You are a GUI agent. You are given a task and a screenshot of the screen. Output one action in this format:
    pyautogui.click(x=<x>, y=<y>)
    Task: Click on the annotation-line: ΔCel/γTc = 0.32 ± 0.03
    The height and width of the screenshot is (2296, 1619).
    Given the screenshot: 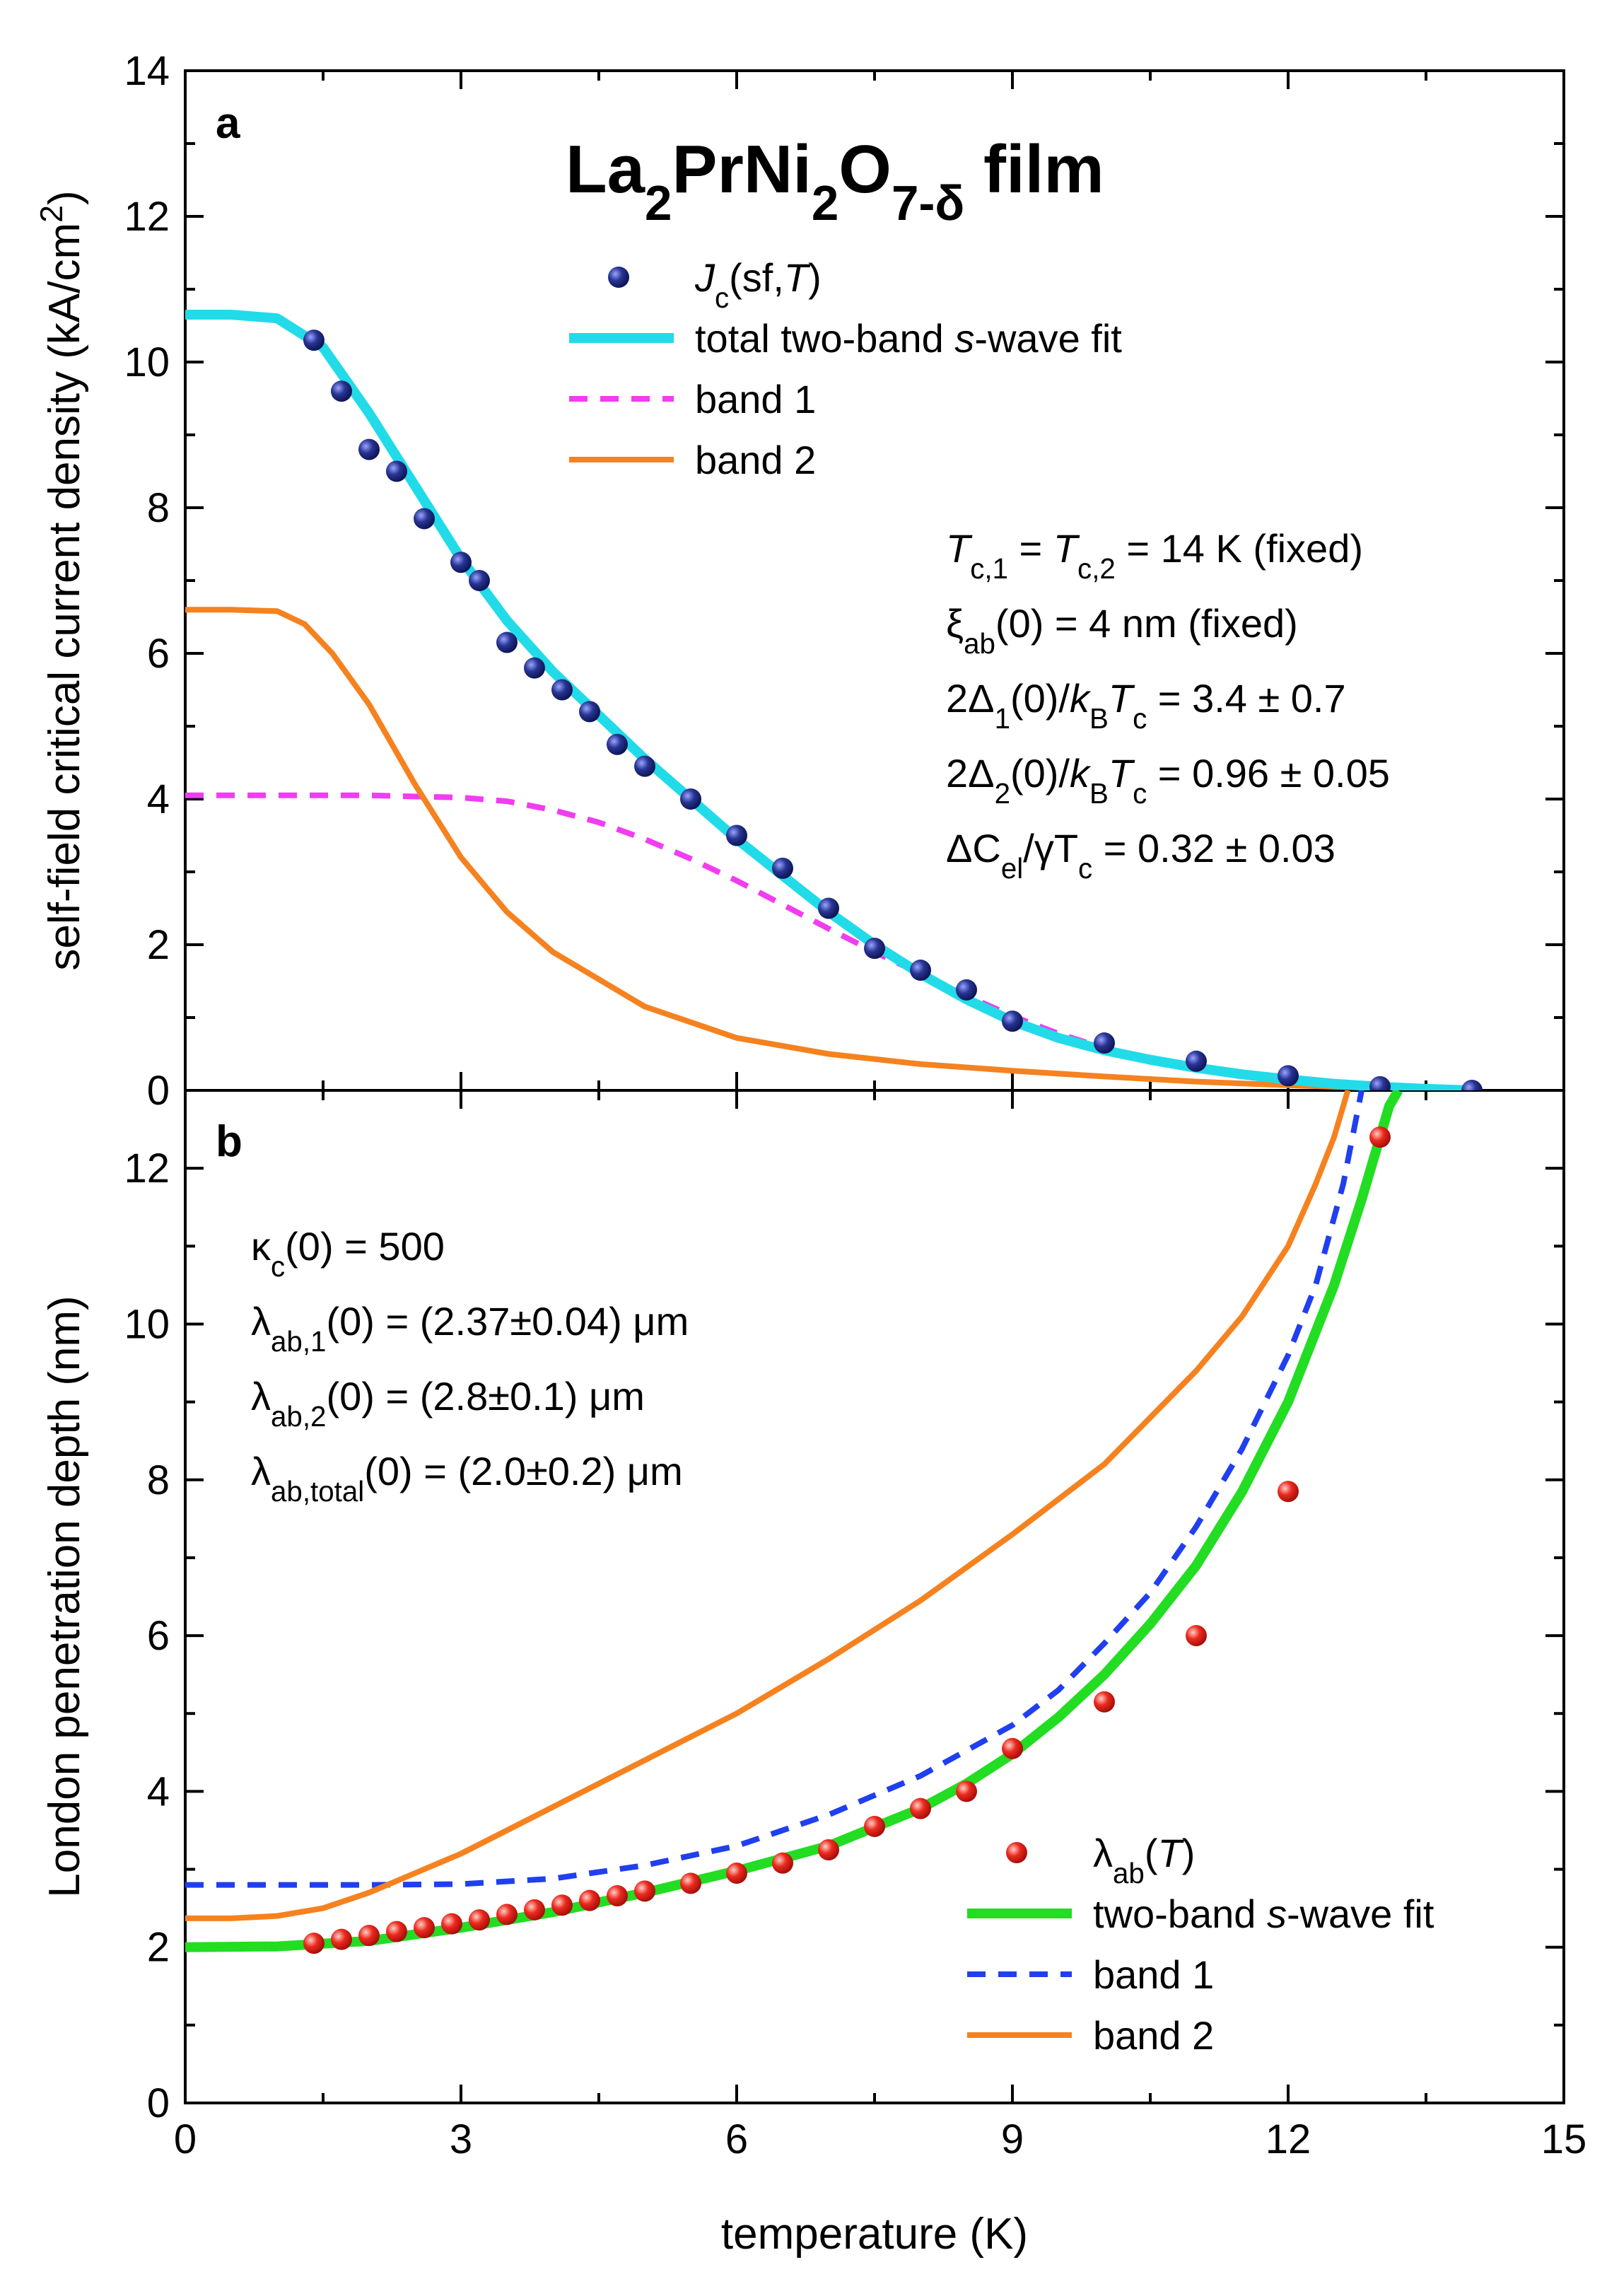 What is the action you would take?
    pyautogui.click(x=1140, y=856)
    